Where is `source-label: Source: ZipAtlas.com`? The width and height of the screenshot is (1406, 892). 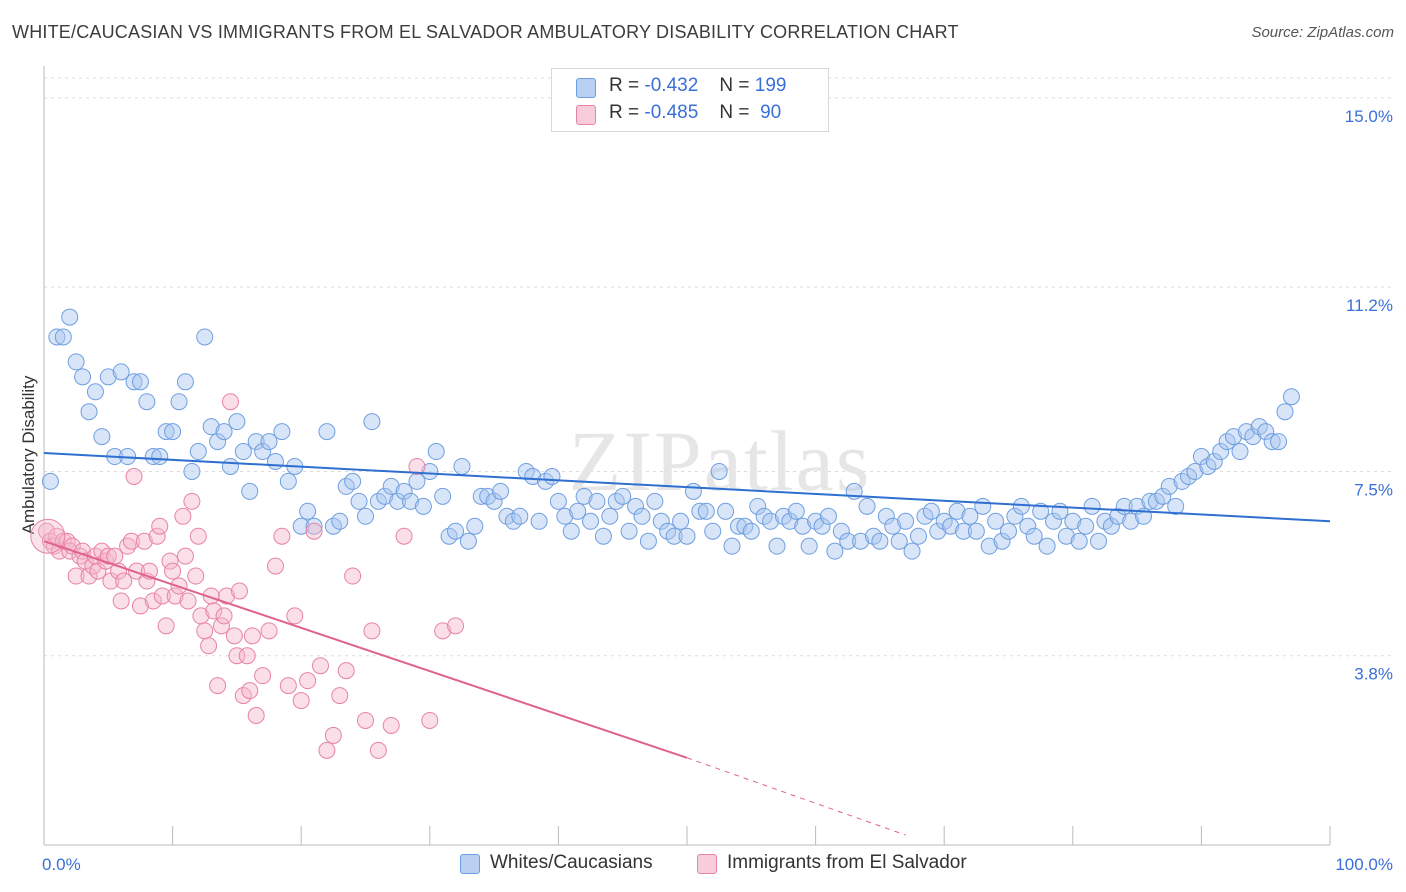 source-label: Source: ZipAtlas.com is located at coordinates (1322, 32).